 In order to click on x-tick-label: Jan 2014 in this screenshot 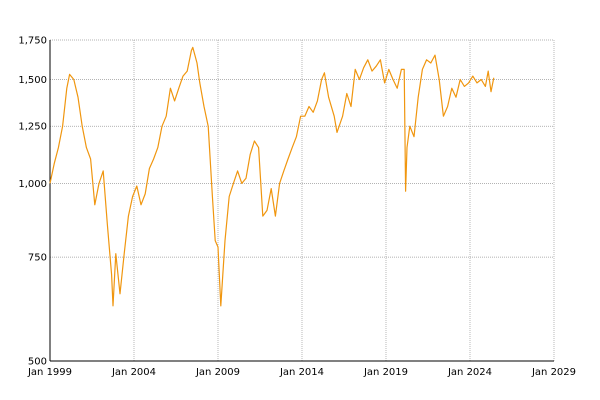, I will do `click(301, 372)`.